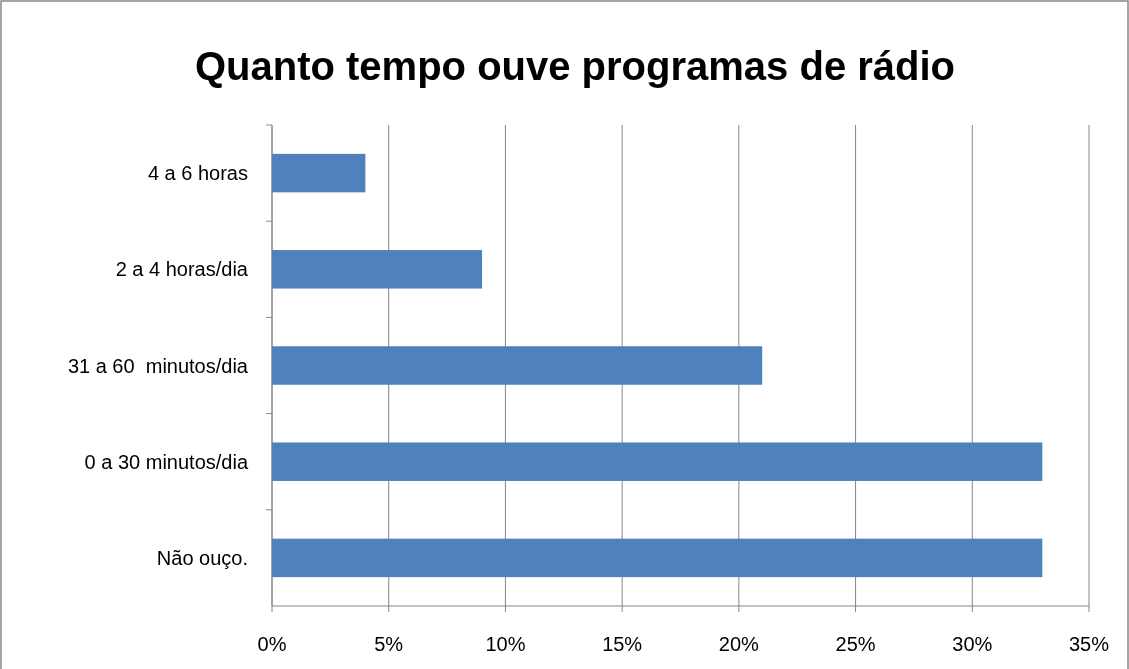 This screenshot has width=1129, height=669. What do you see at coordinates (166, 461) in the screenshot?
I see `y-tick-label: 0 a 30 minutos/dia` at bounding box center [166, 461].